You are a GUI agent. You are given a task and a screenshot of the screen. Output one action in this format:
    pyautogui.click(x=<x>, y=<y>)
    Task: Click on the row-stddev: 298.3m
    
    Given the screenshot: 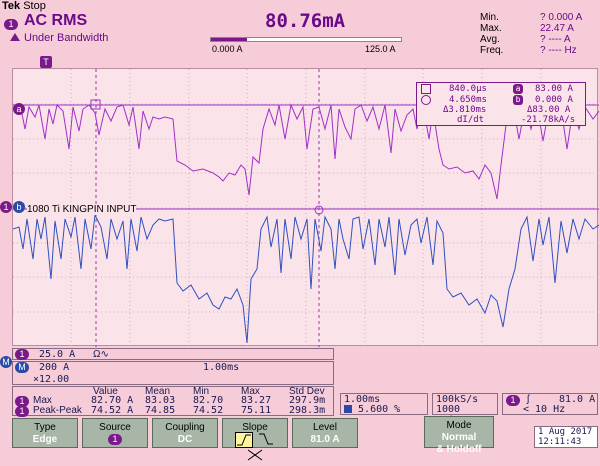 What is the action you would take?
    pyautogui.click(x=307, y=410)
    